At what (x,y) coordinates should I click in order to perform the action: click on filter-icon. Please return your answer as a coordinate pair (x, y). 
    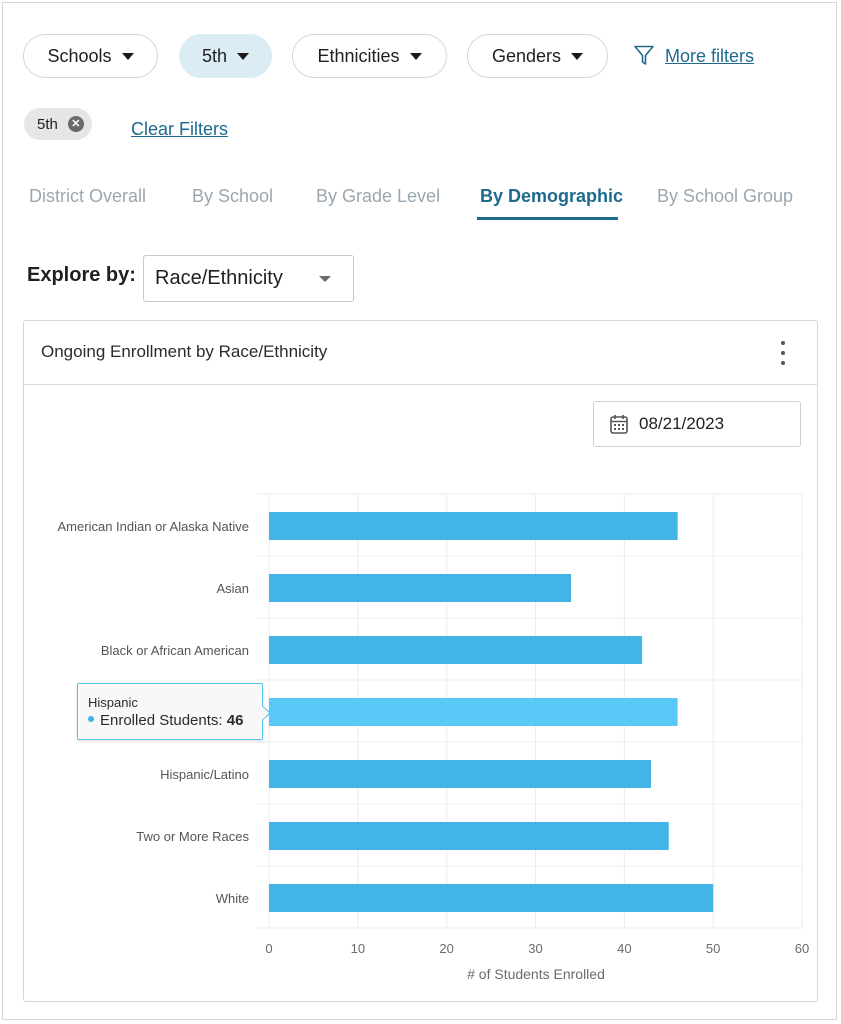
    Looking at the image, I should click on (644, 55).